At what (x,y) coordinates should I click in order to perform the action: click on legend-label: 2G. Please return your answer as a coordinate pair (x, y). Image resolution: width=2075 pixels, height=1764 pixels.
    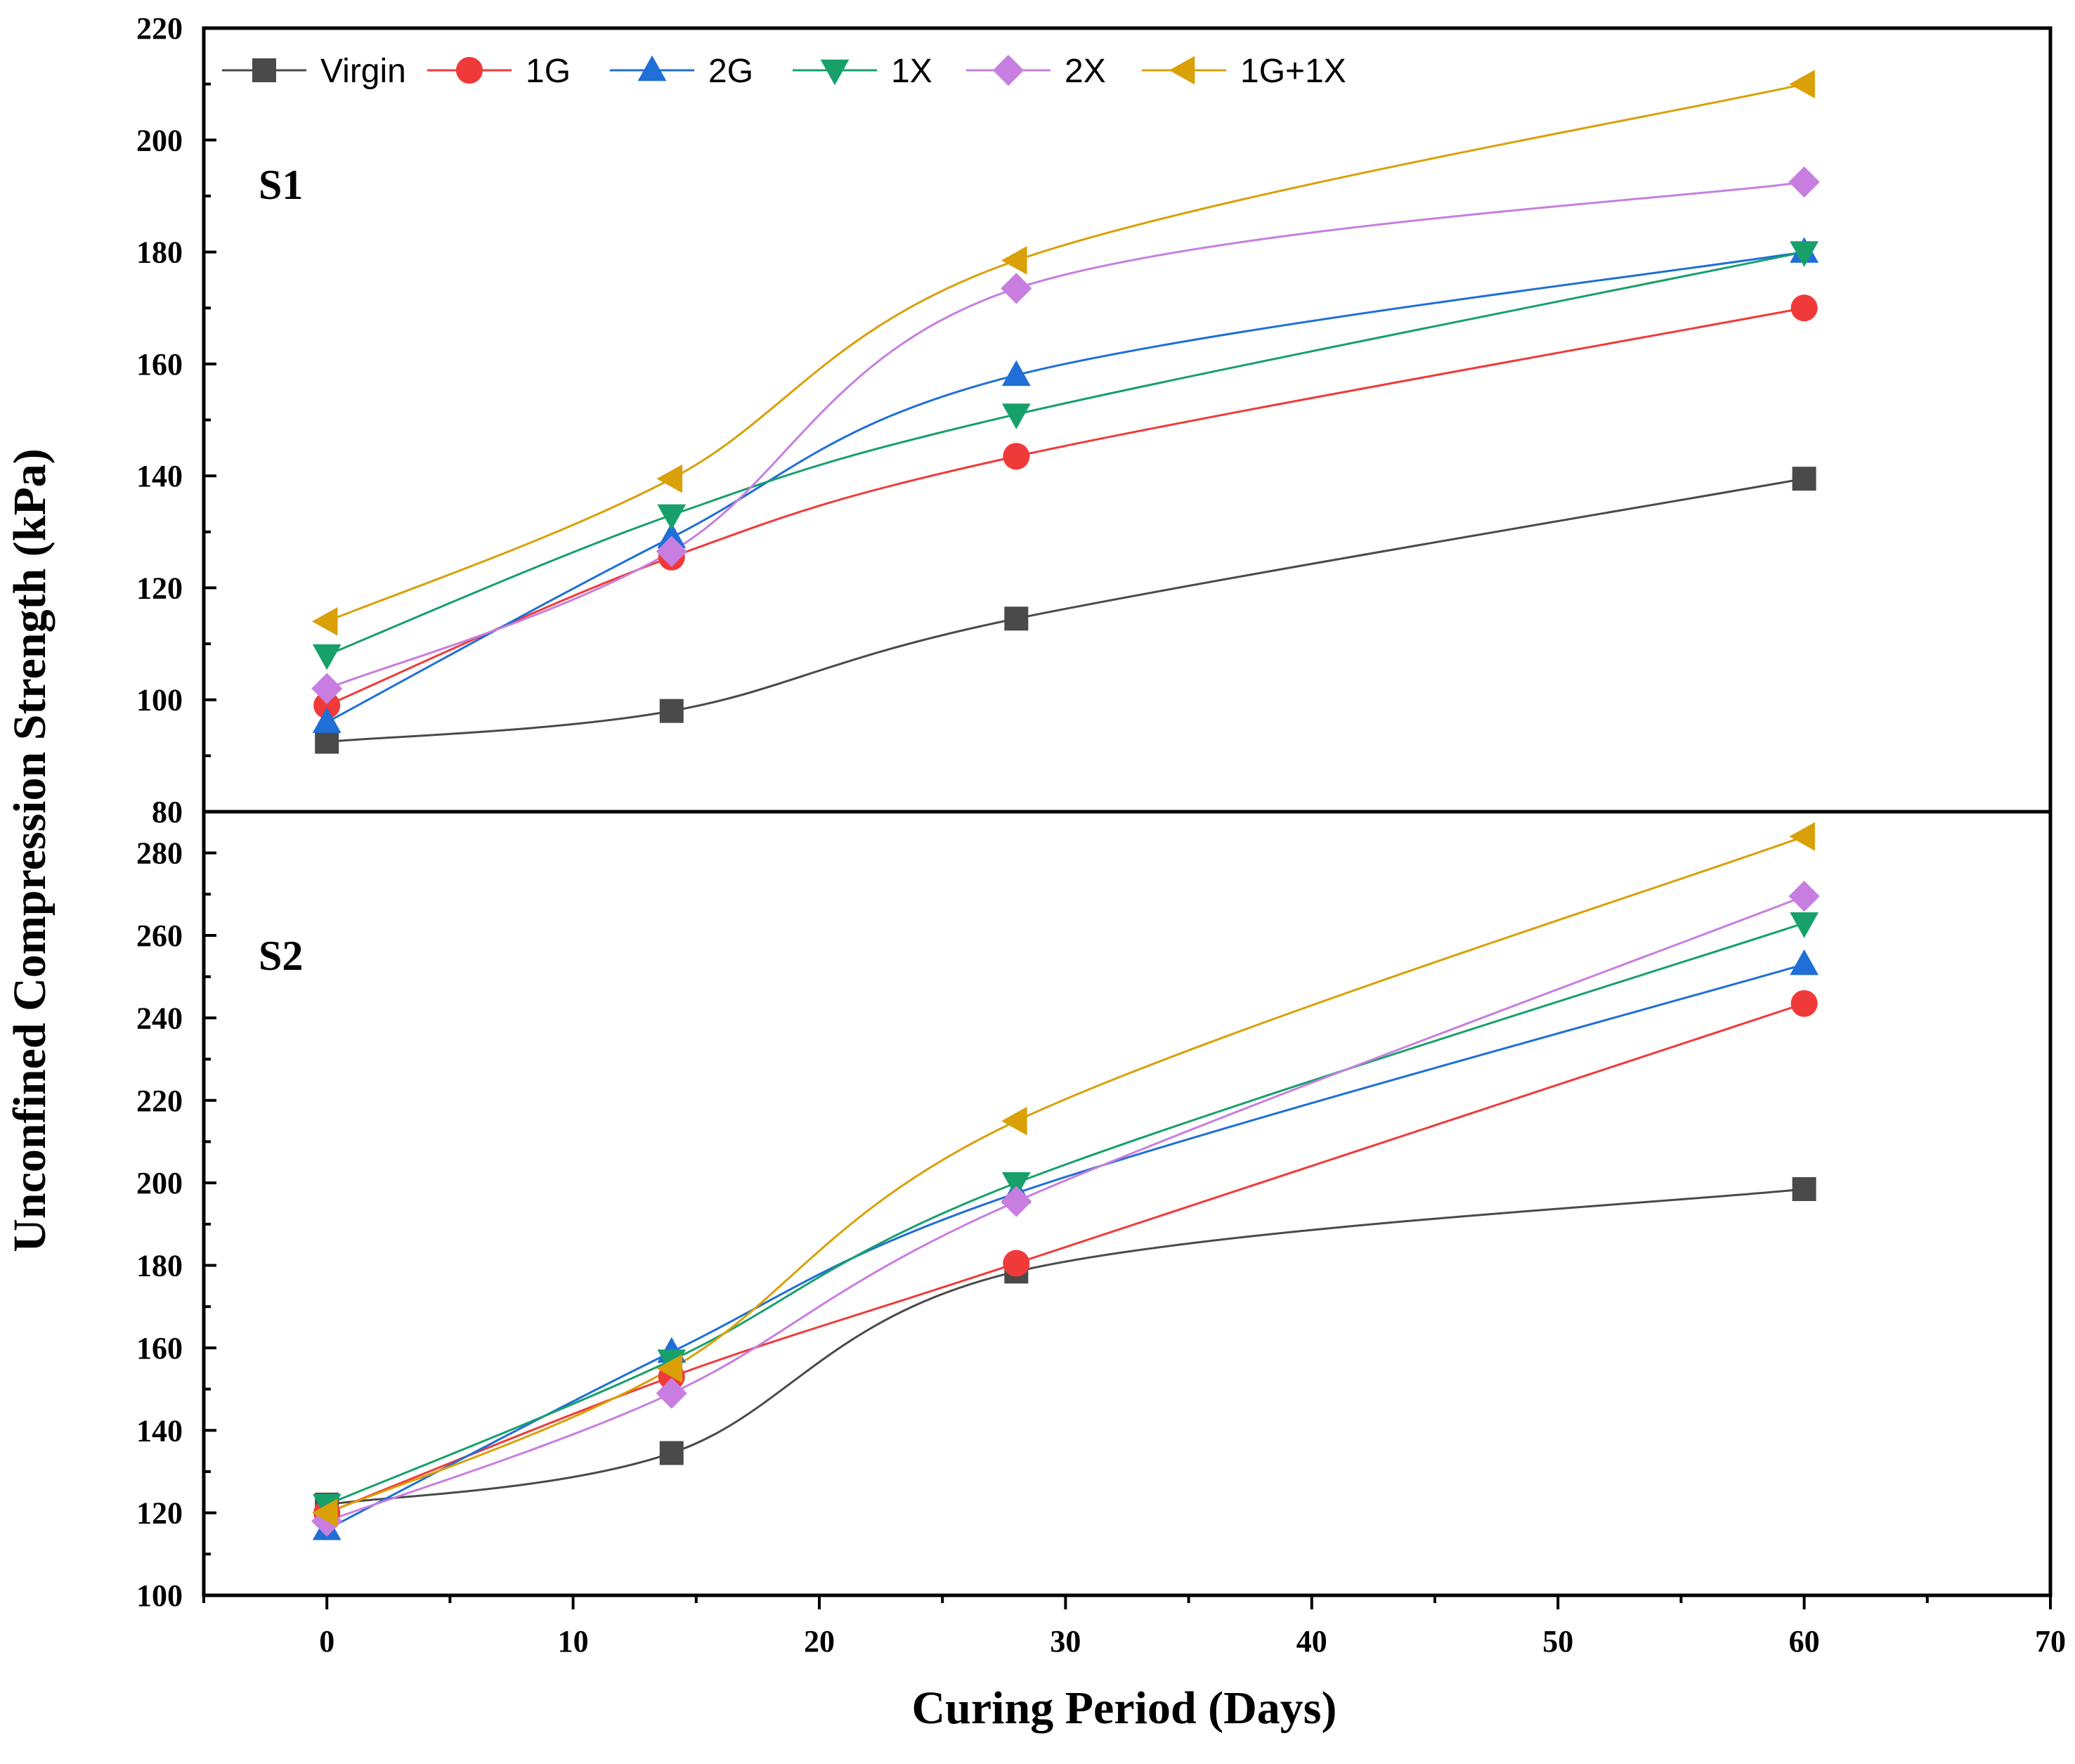
    Looking at the image, I should click on (730, 71).